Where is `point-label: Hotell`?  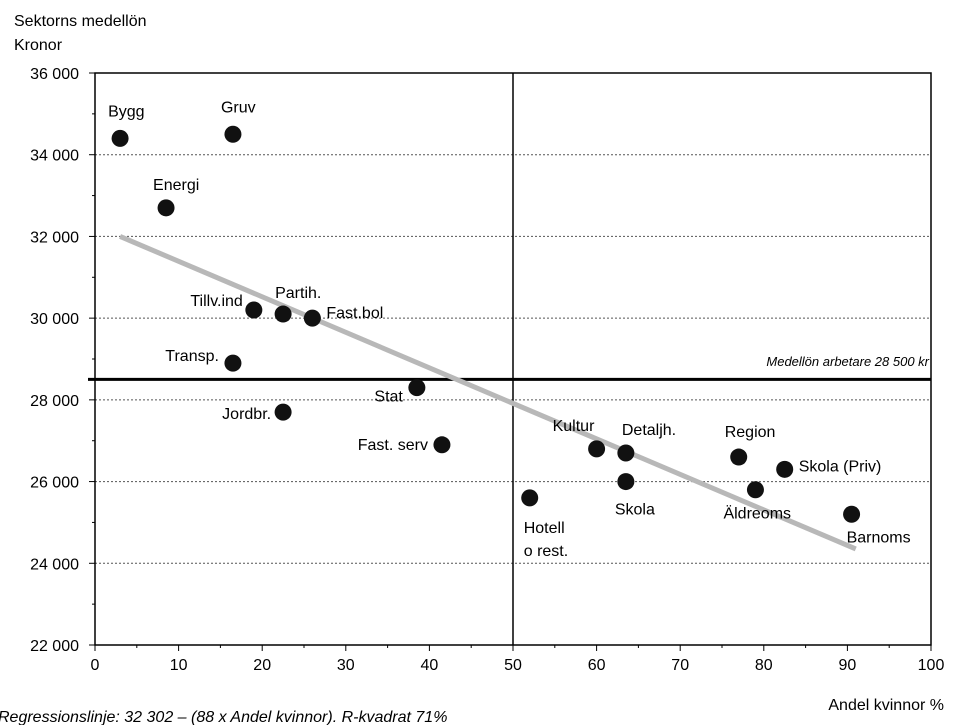
point-label: Hotell is located at coordinates (544, 528).